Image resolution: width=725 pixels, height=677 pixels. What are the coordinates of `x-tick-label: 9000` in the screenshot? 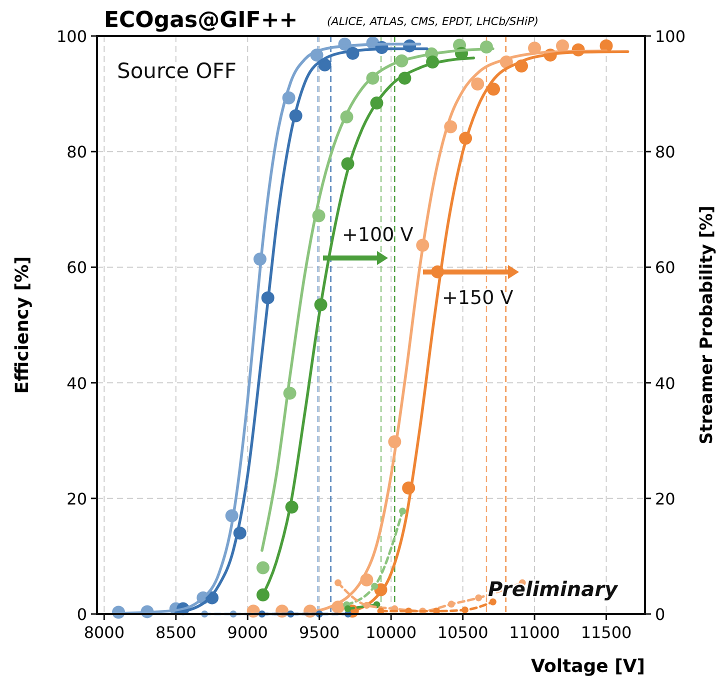 It's located at (247, 632).